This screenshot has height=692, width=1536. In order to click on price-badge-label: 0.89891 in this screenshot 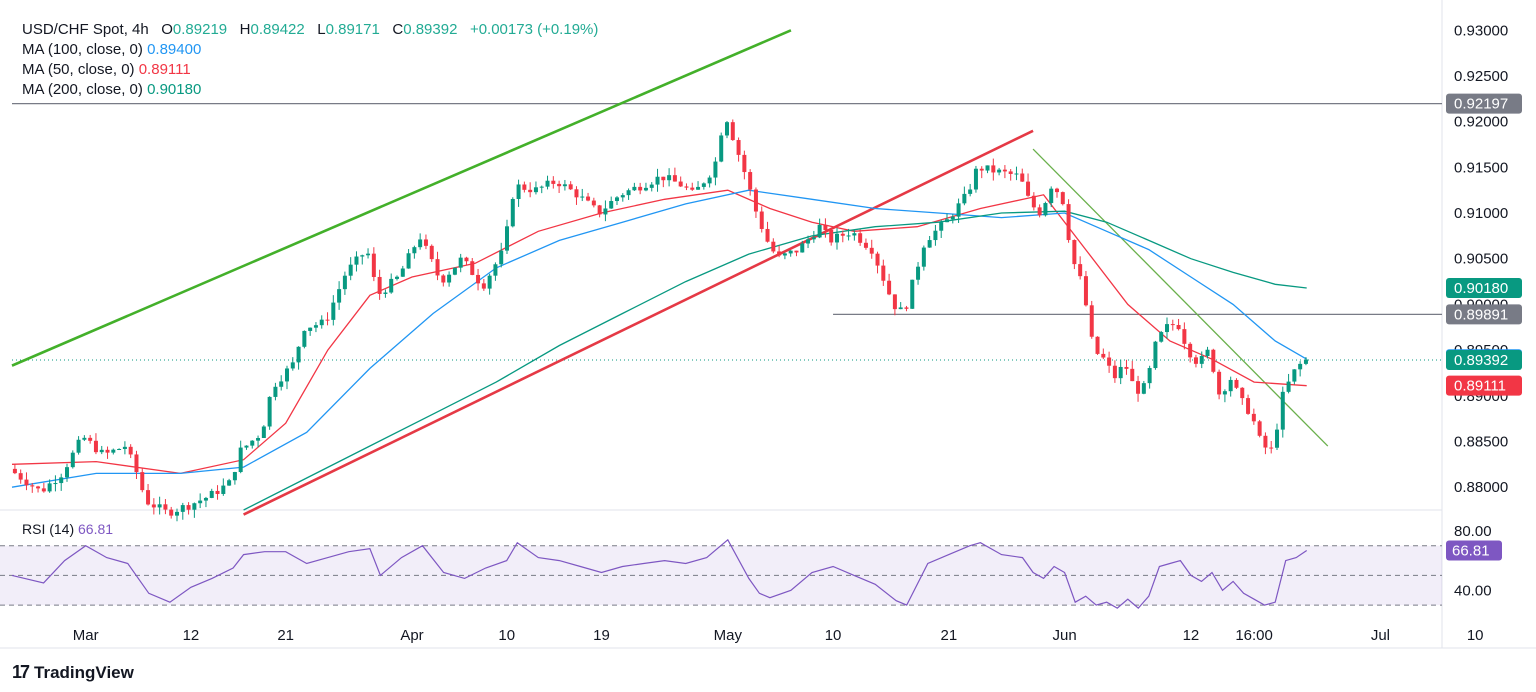, I will do `click(1481, 314)`.